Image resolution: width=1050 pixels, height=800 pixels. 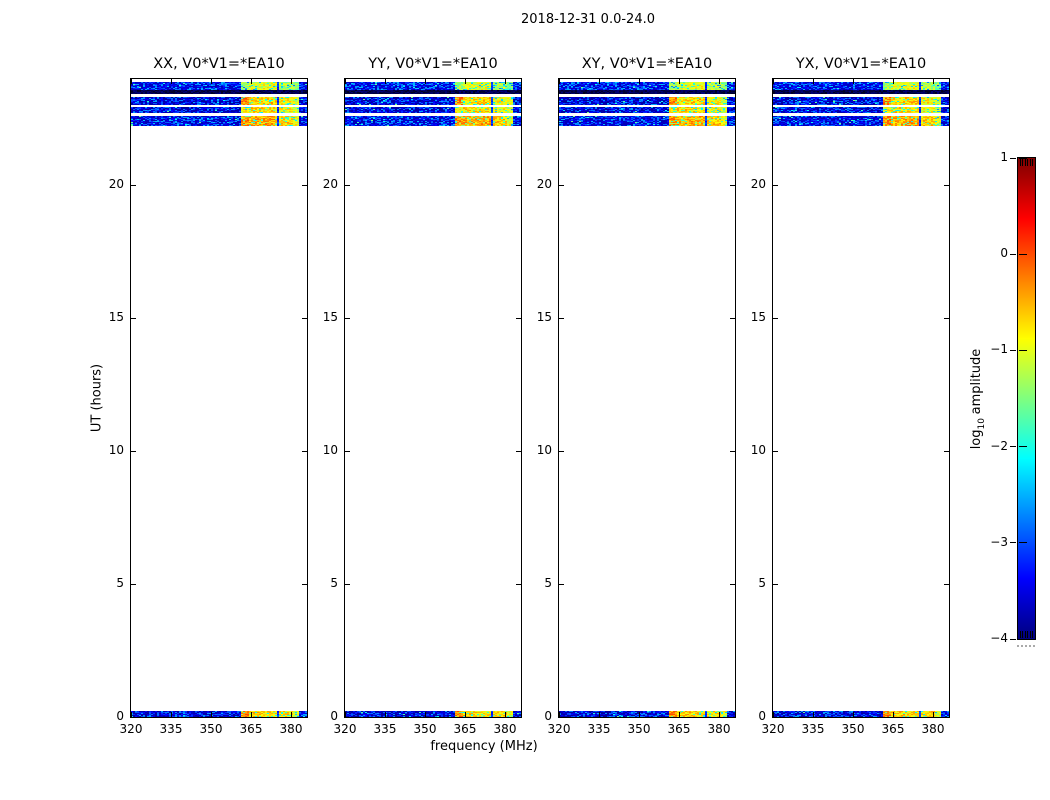 What do you see at coordinates (999, 445) in the screenshot?
I see `colorbar-tick-label: −2` at bounding box center [999, 445].